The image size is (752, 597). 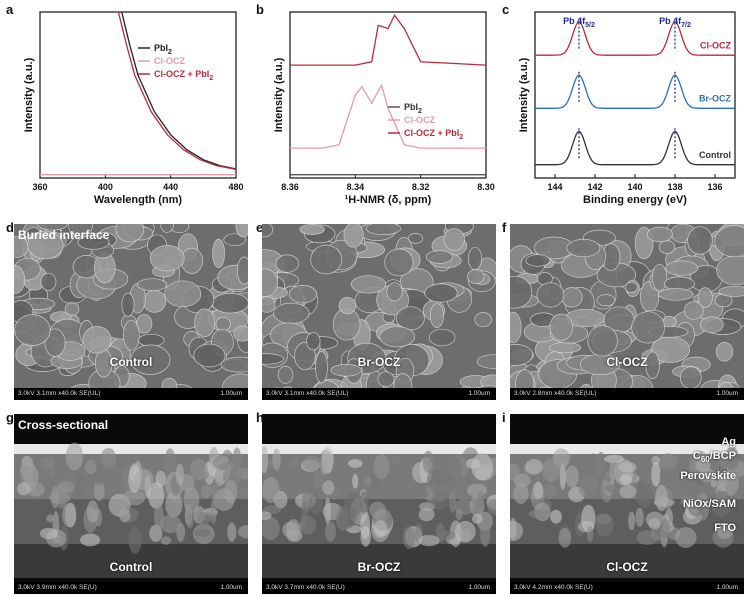 I want to click on sem-info-bar: 3.0kV 4.2mm x40.0k SE(U) 1.00um, so click(x=627, y=588).